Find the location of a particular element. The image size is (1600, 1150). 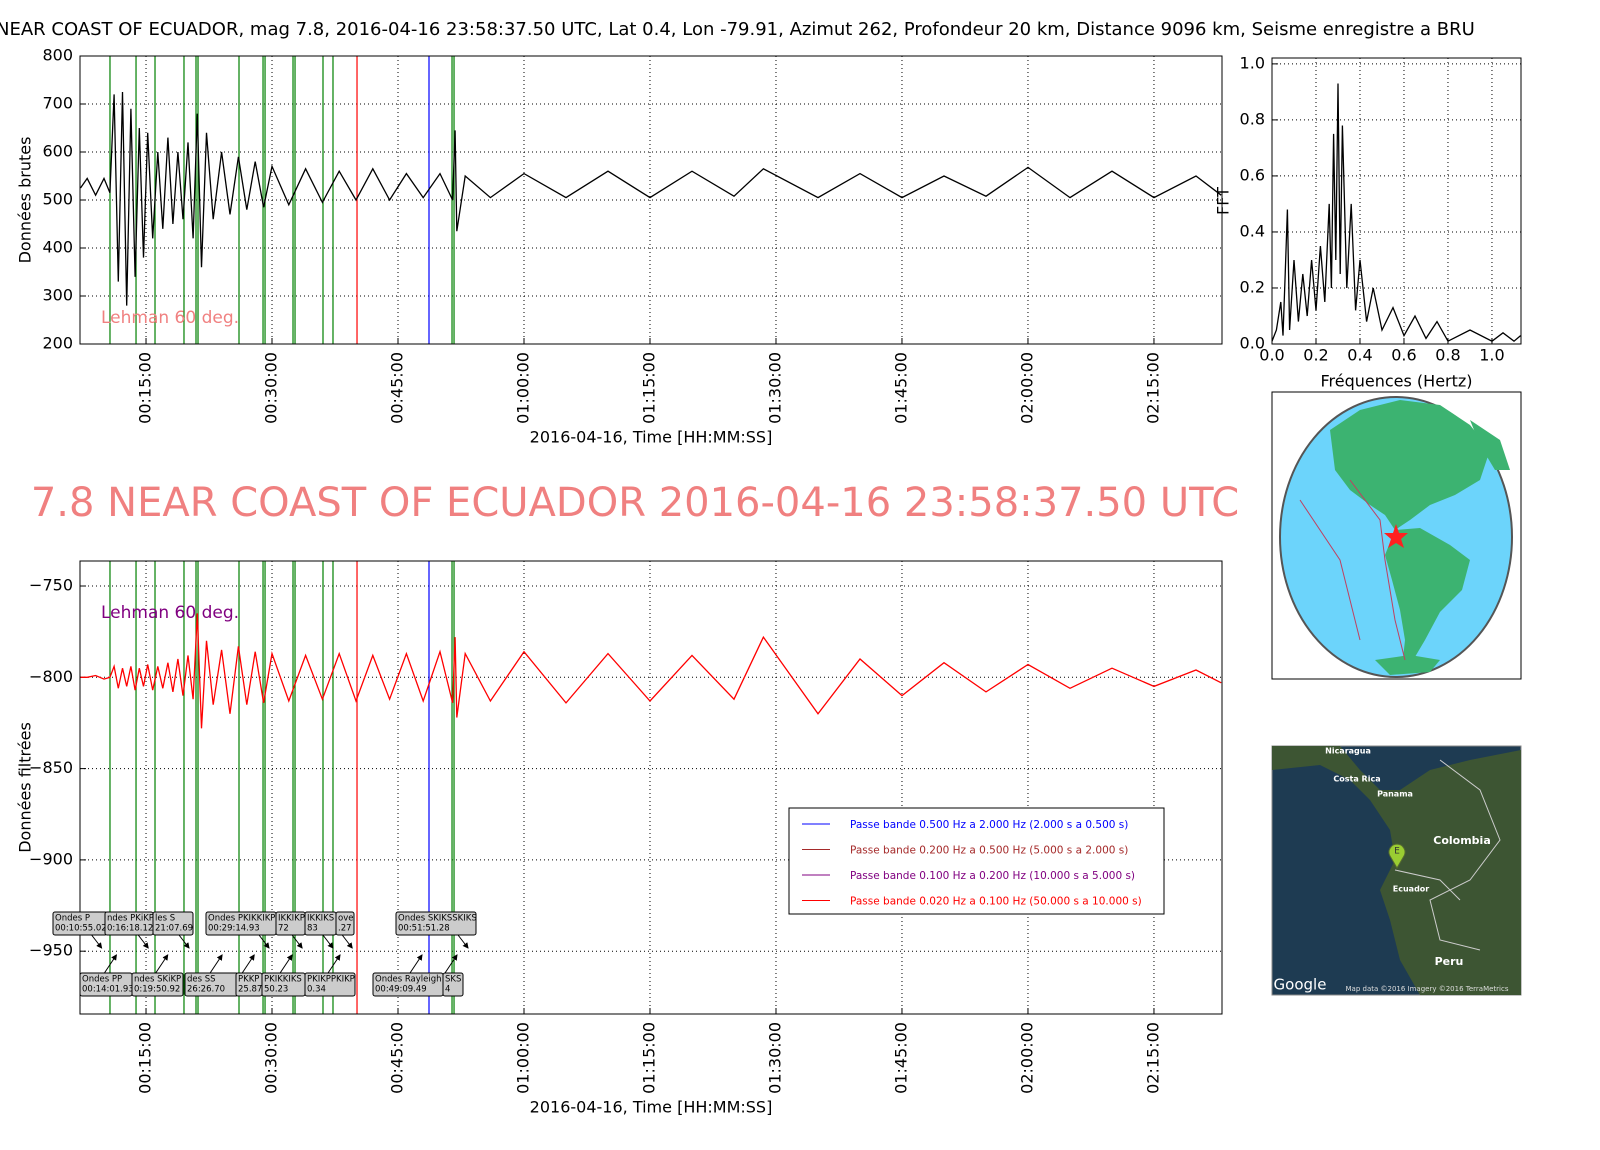

y-tick-label: 0.4 is located at coordinates (1252, 230).